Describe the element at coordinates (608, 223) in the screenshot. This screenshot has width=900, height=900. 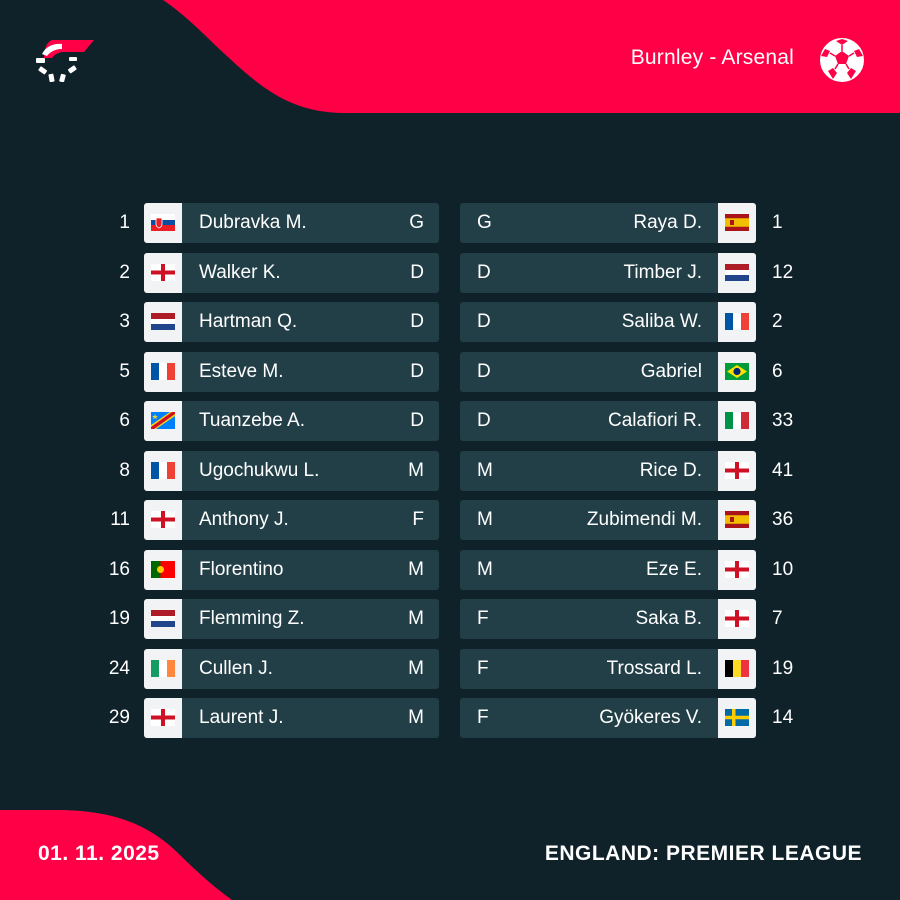
I see `away-player-row: G Raya D.` at that location.